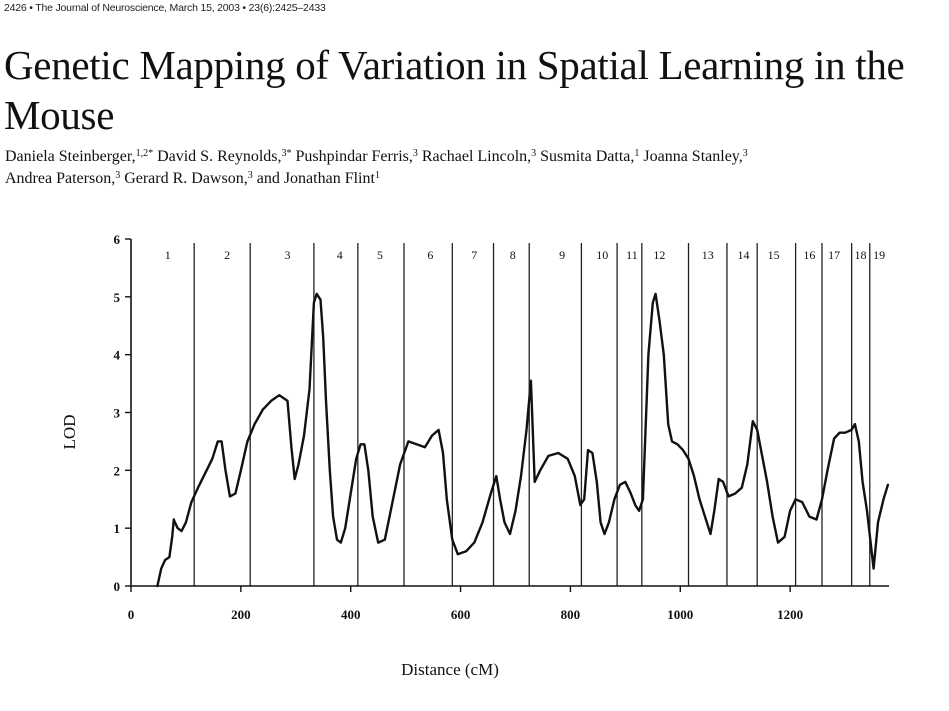 This screenshot has width=949, height=711. What do you see at coordinates (691, 156) in the screenshot?
I see `author-name: Joanna Stanley,` at bounding box center [691, 156].